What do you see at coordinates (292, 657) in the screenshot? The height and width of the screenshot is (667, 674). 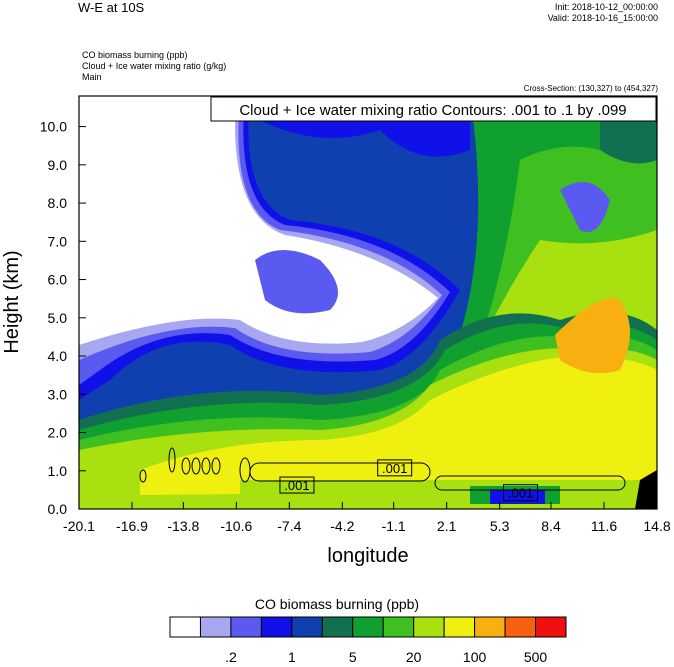 I see `colorbar-tick-label: 1` at bounding box center [292, 657].